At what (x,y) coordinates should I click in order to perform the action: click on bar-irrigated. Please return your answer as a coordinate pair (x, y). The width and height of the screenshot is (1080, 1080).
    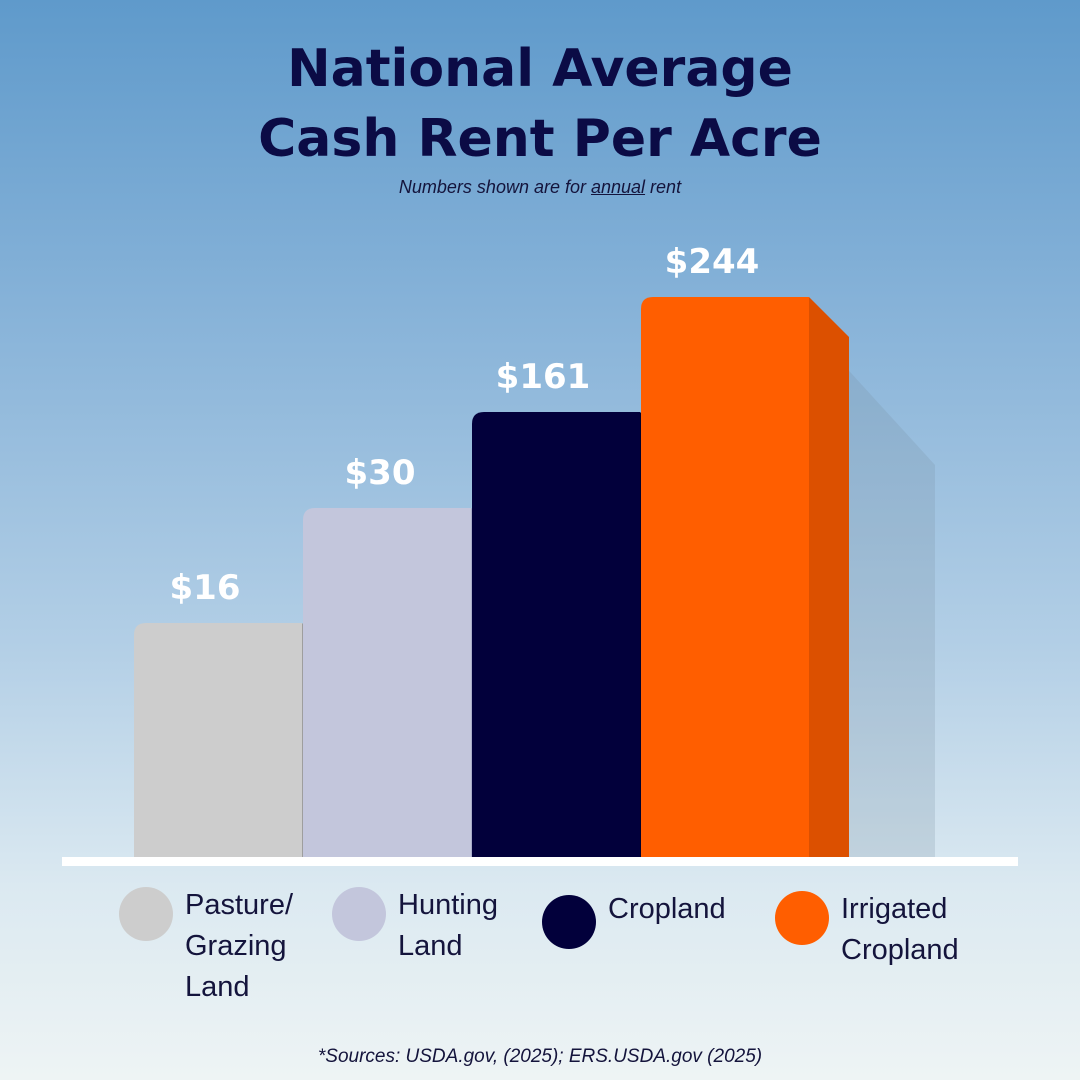
    Looking at the image, I should click on (725, 577).